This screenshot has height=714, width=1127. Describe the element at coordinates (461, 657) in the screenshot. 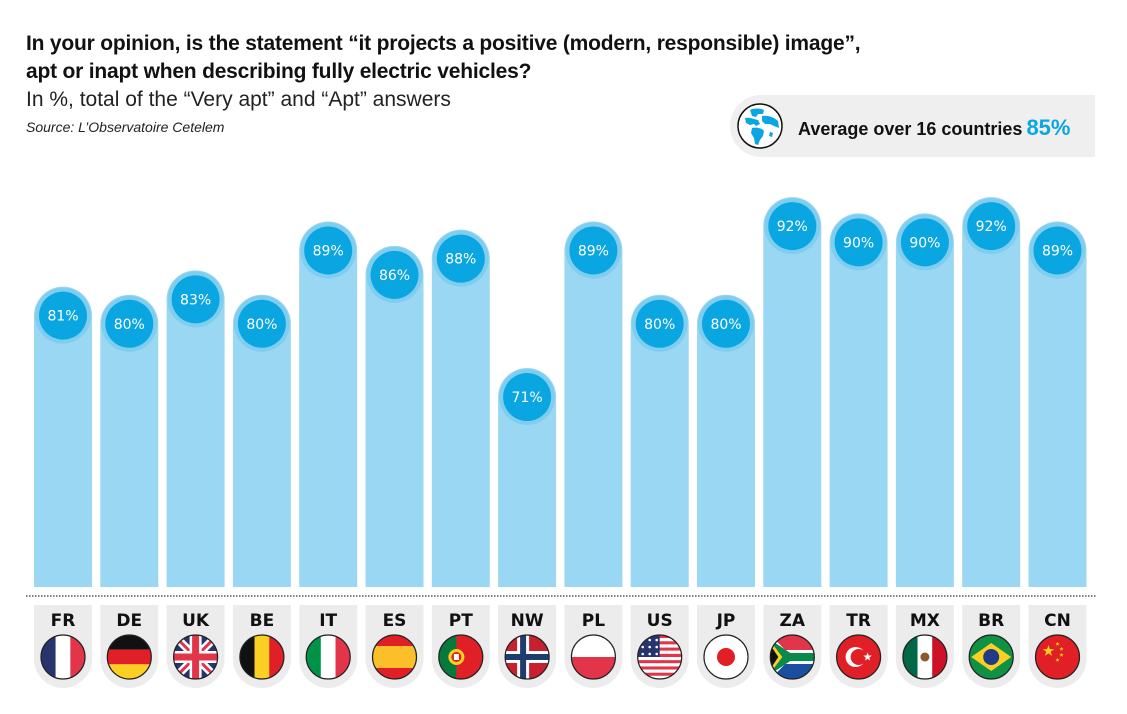

I see `portugal-flag-icon` at that location.